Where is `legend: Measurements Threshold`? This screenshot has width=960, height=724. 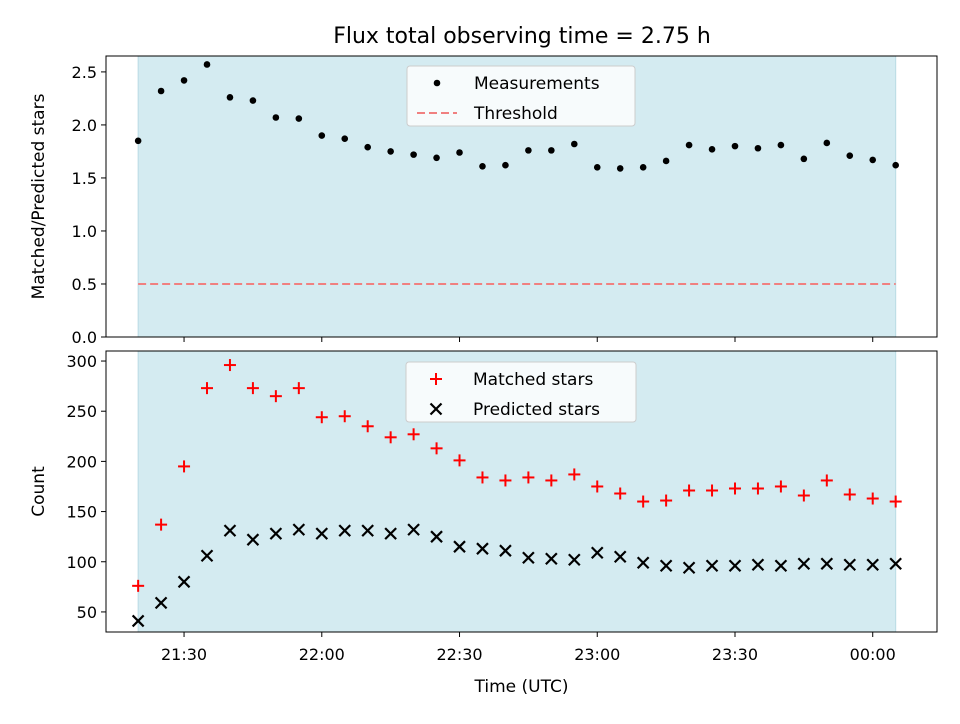
legend: Measurements Threshold is located at coordinates (521, 96).